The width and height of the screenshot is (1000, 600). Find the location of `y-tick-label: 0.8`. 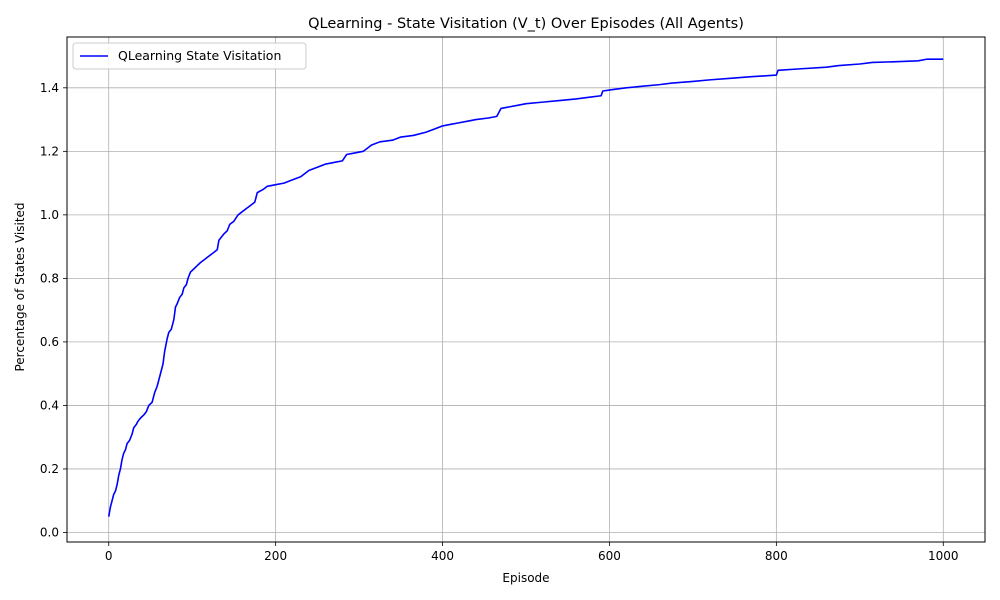

y-tick-label: 0.8 is located at coordinates (49, 278).